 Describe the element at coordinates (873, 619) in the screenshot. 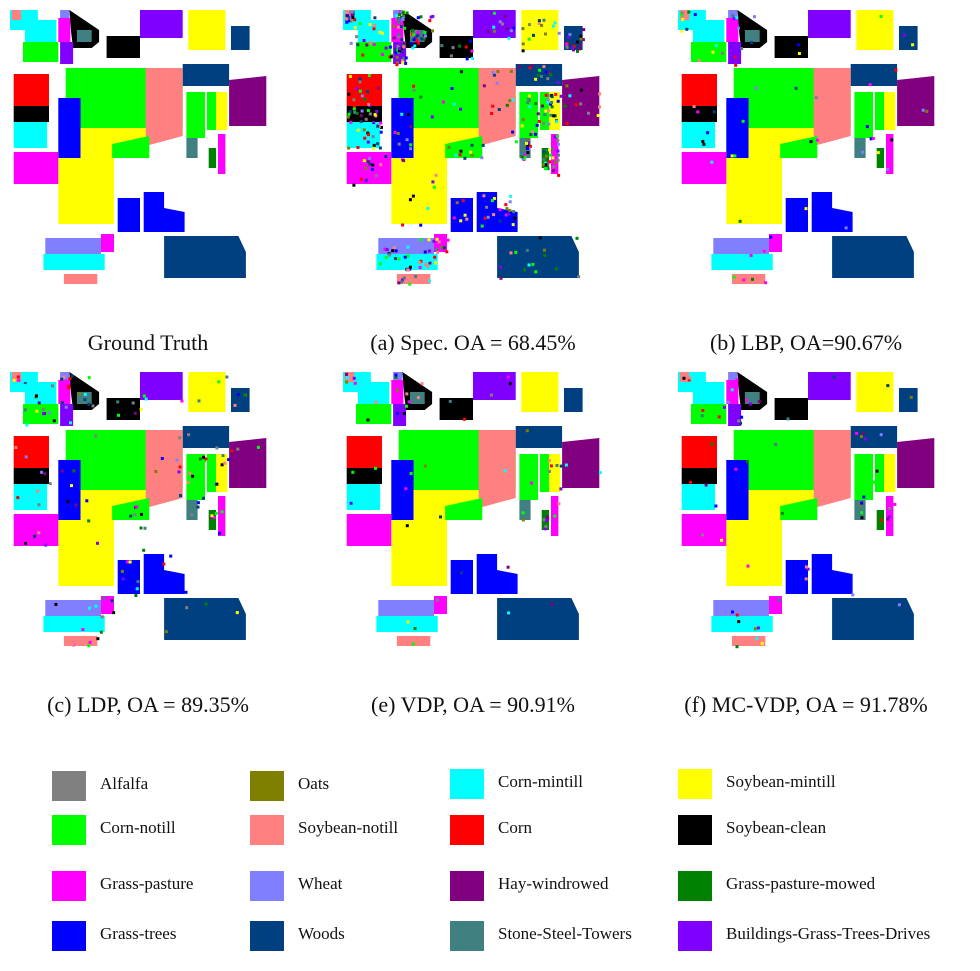

I see `field-woods` at that location.